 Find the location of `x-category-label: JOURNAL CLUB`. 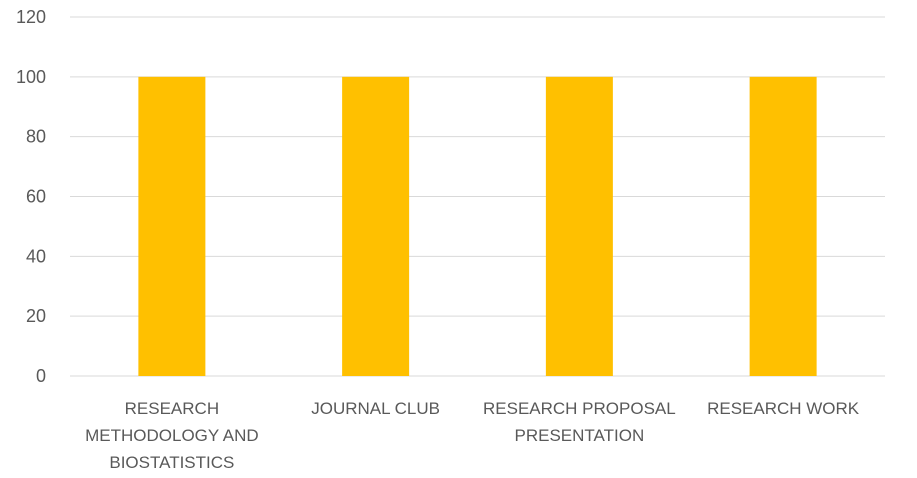

x-category-label: JOURNAL CLUB is located at coordinates (375, 408).